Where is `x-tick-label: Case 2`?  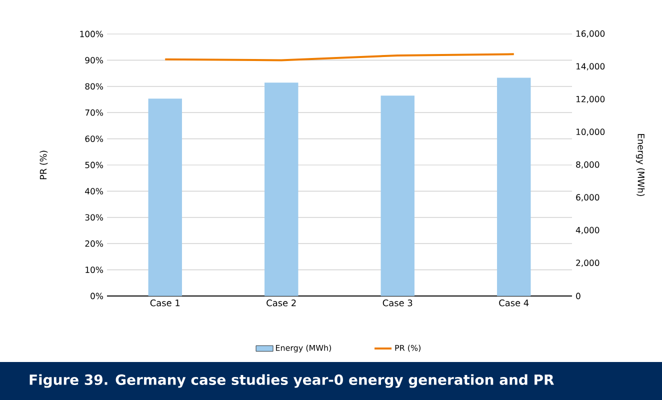
x-tick-label: Case 2 is located at coordinates (281, 303).